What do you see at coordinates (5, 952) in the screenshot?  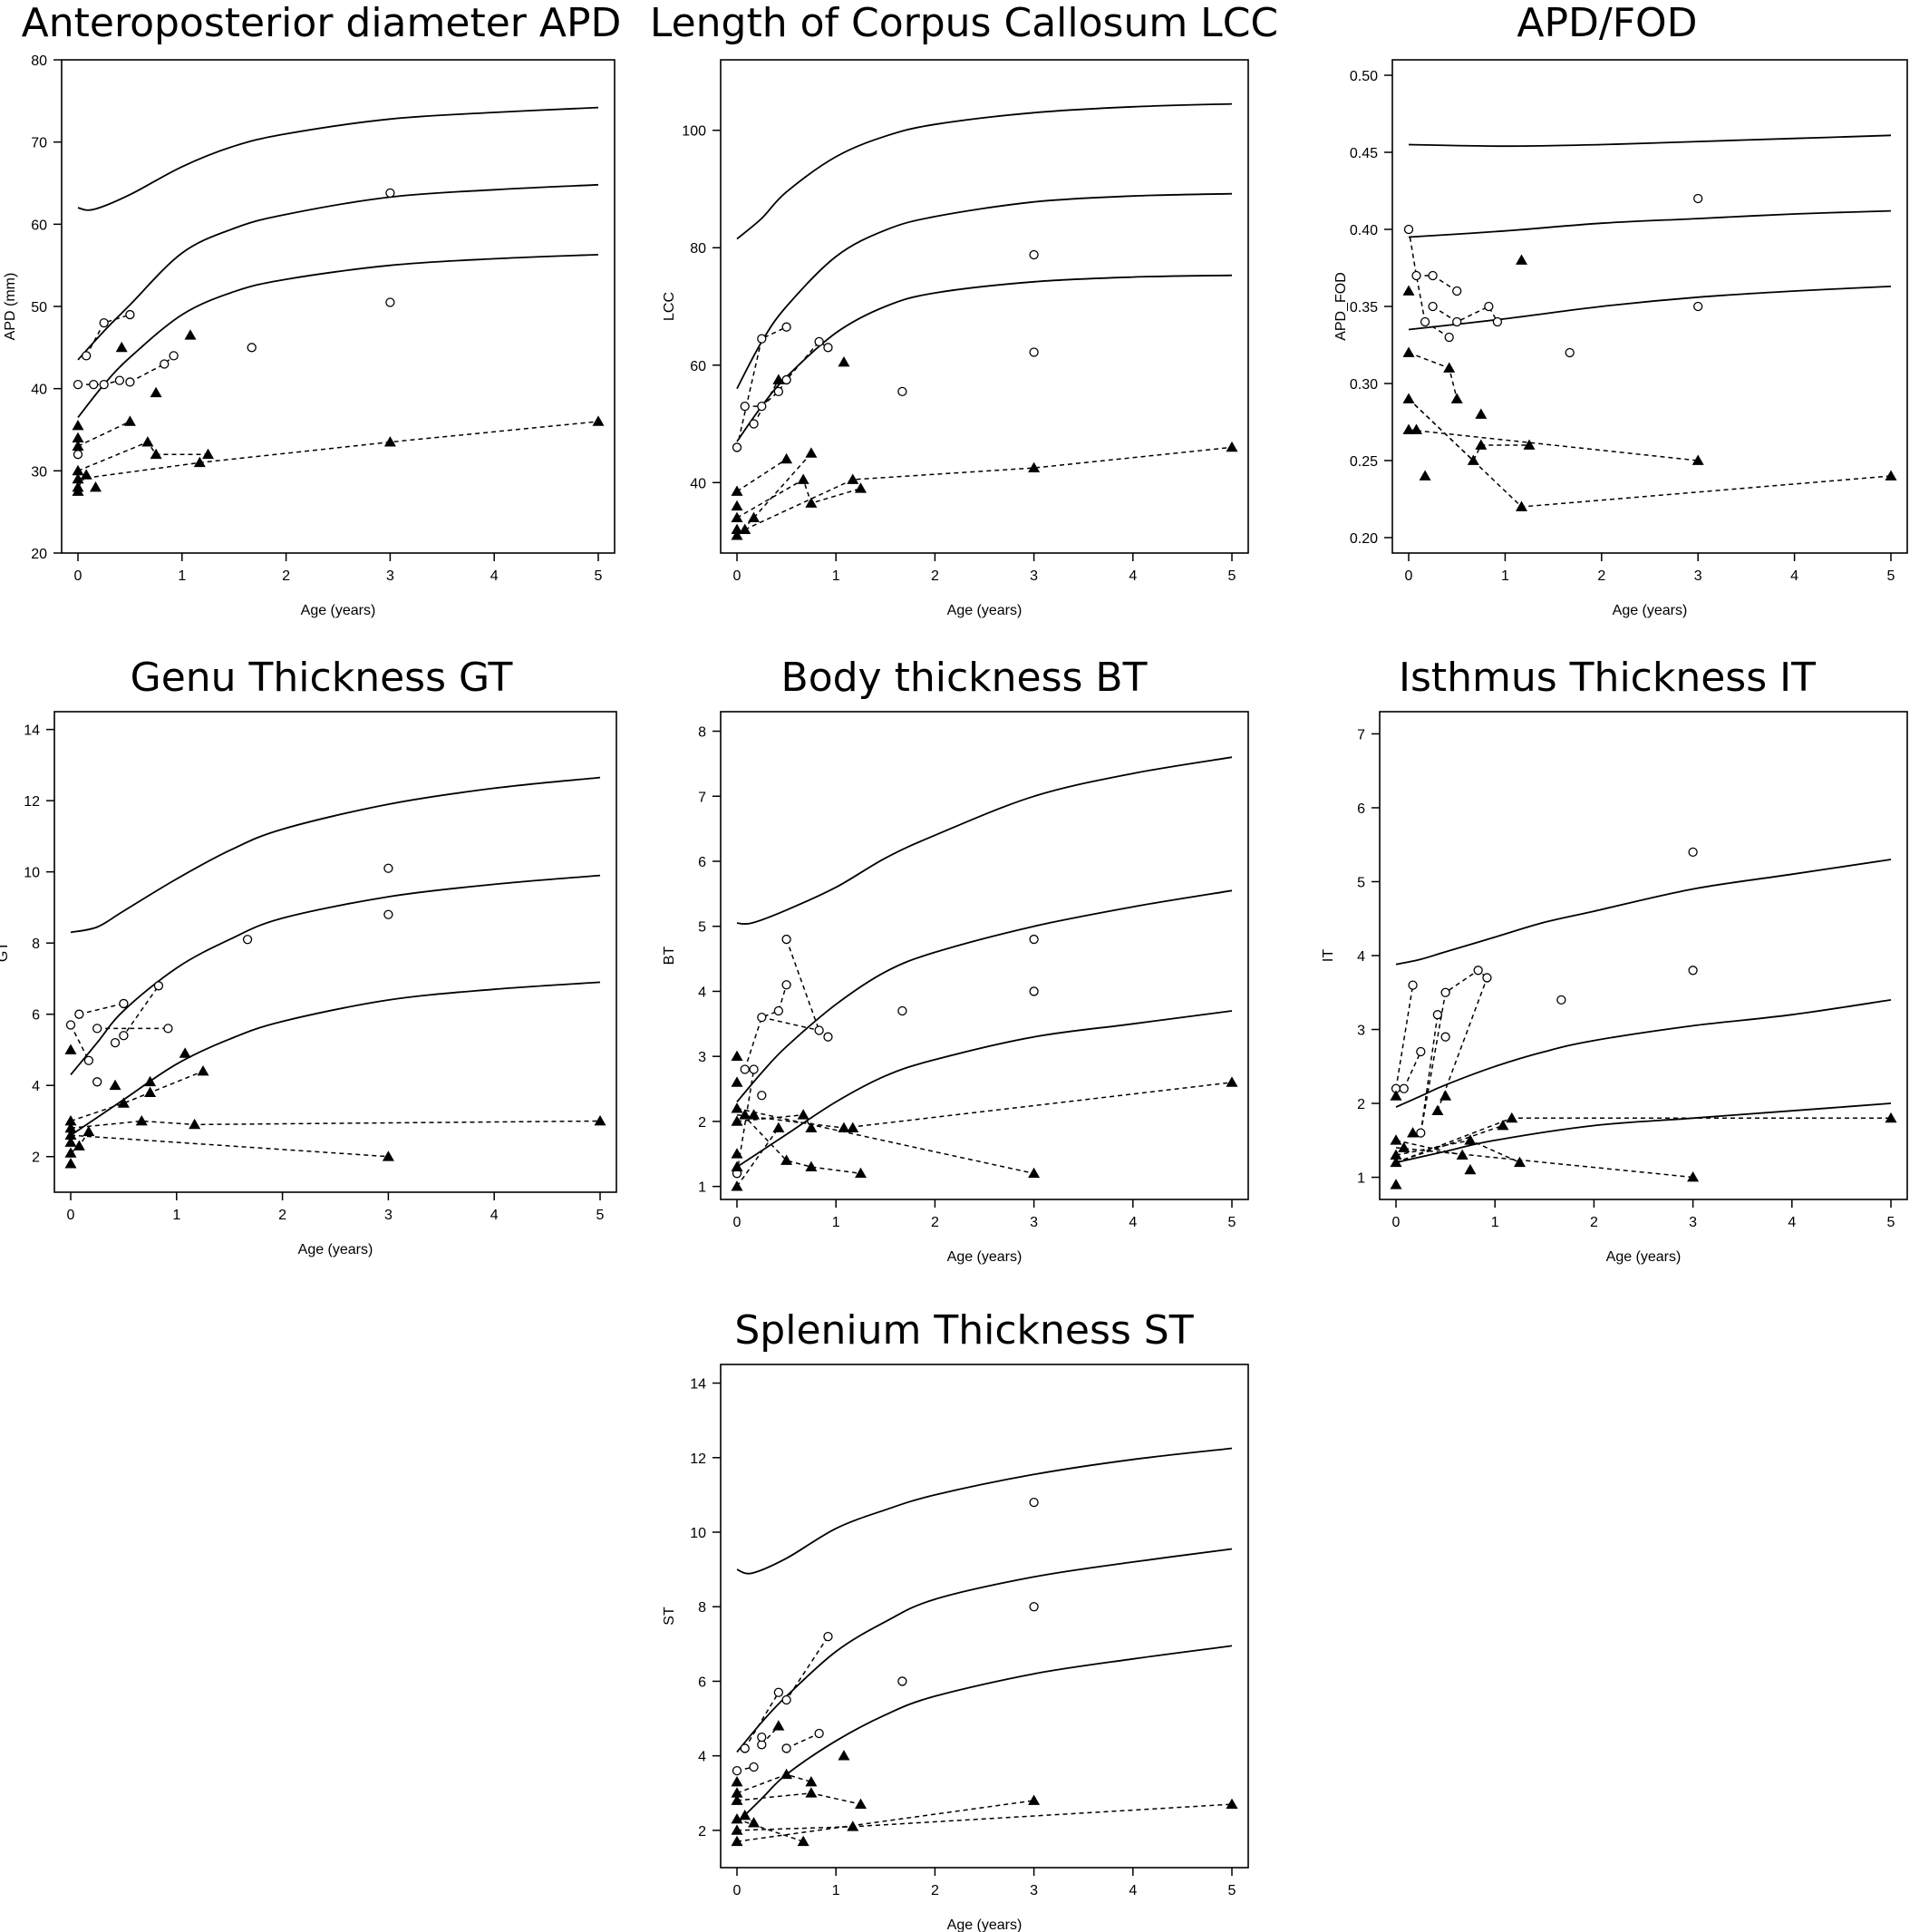 I see `y-axis-label: GT` at bounding box center [5, 952].